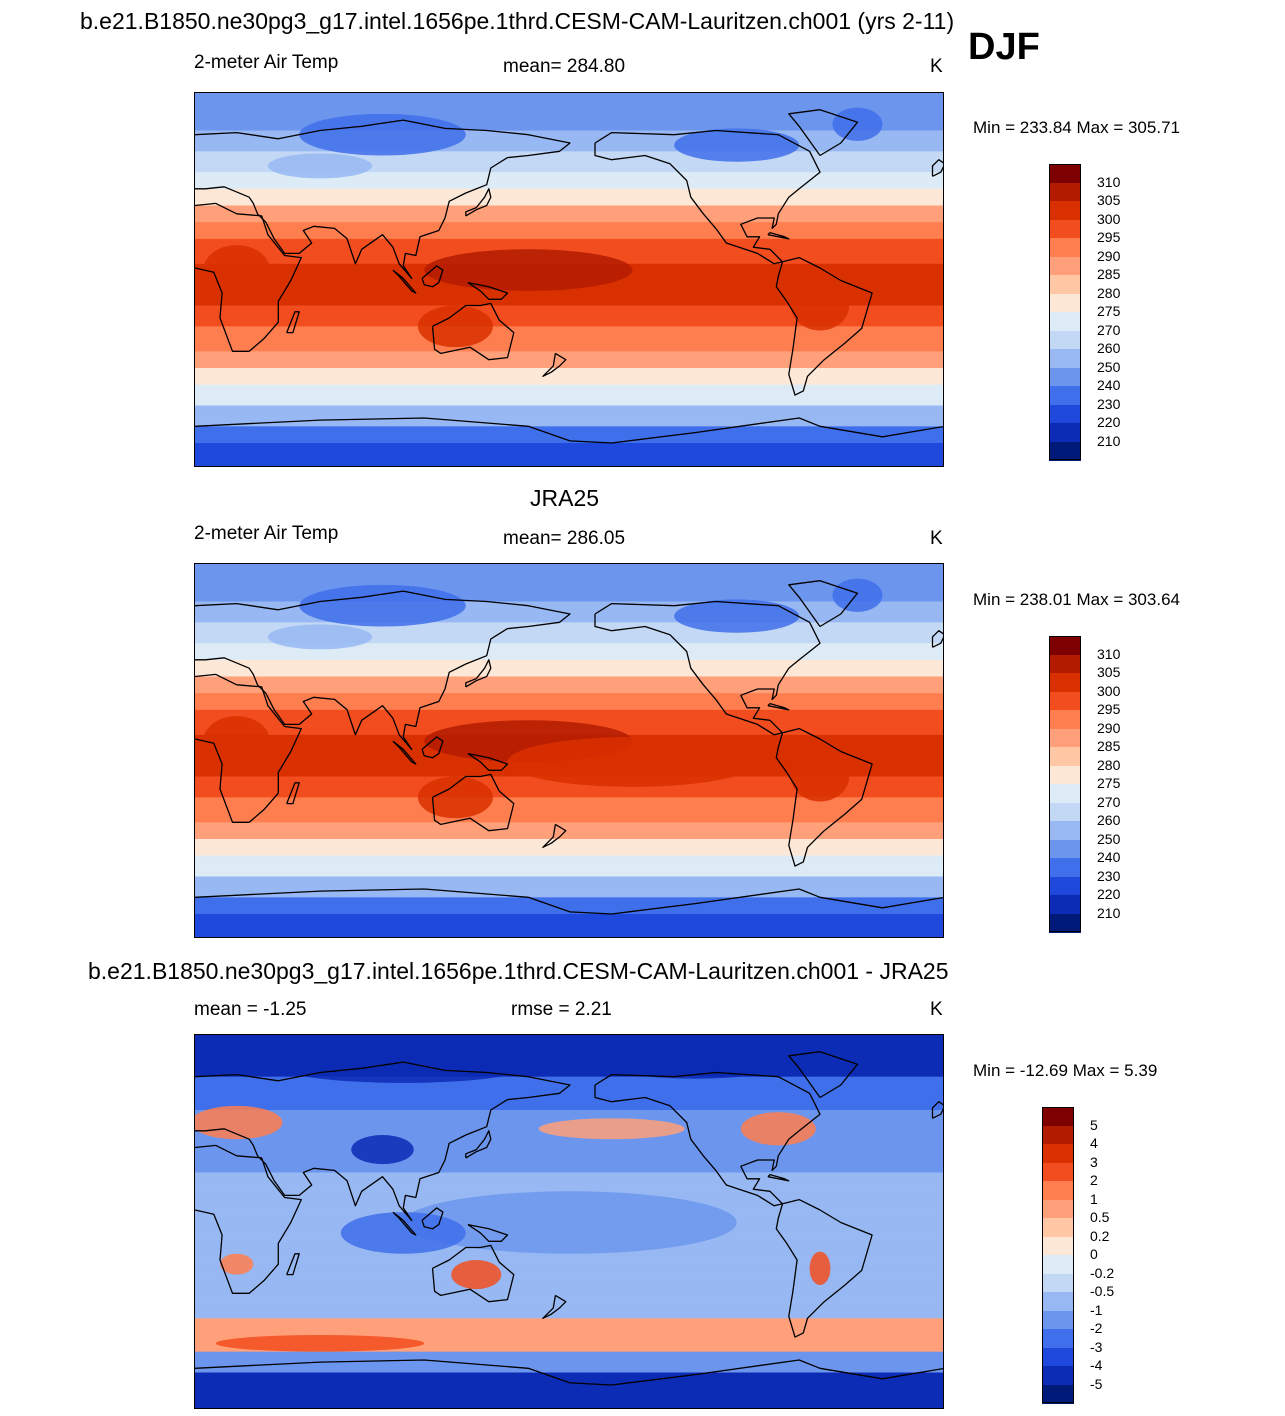  Describe the element at coordinates (1109, 801) in the screenshot. I see `colorbar-tick-label: 270` at that location.